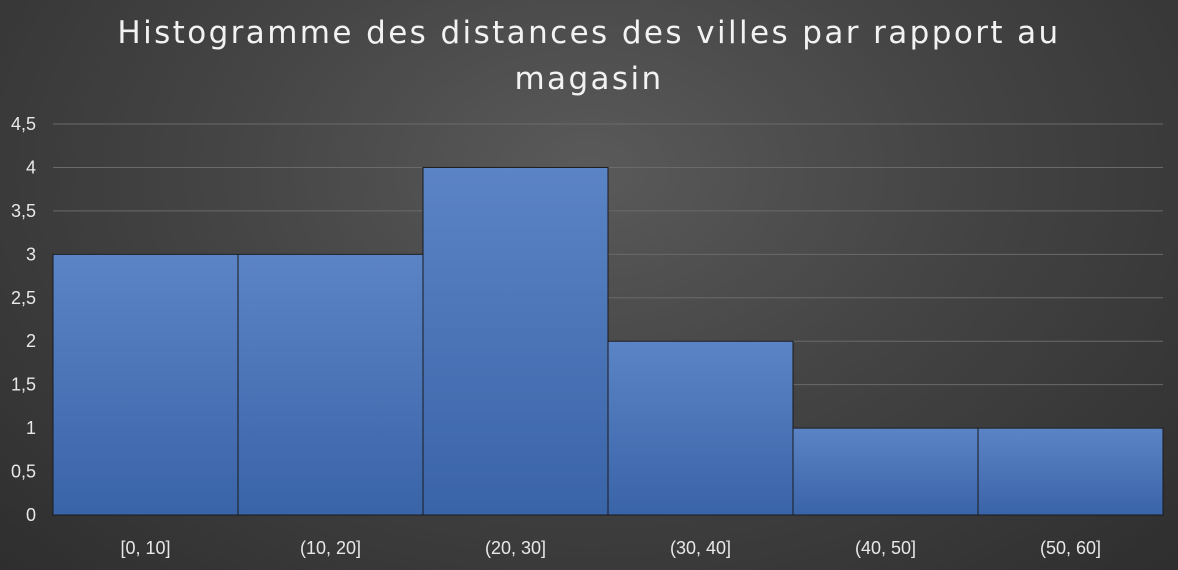 This screenshot has height=570, width=1178. I want to click on y-axis-ticks: 0 0,5 1 1,5 2 2,5 3 3,5 4 4,5, so click(23, 319).